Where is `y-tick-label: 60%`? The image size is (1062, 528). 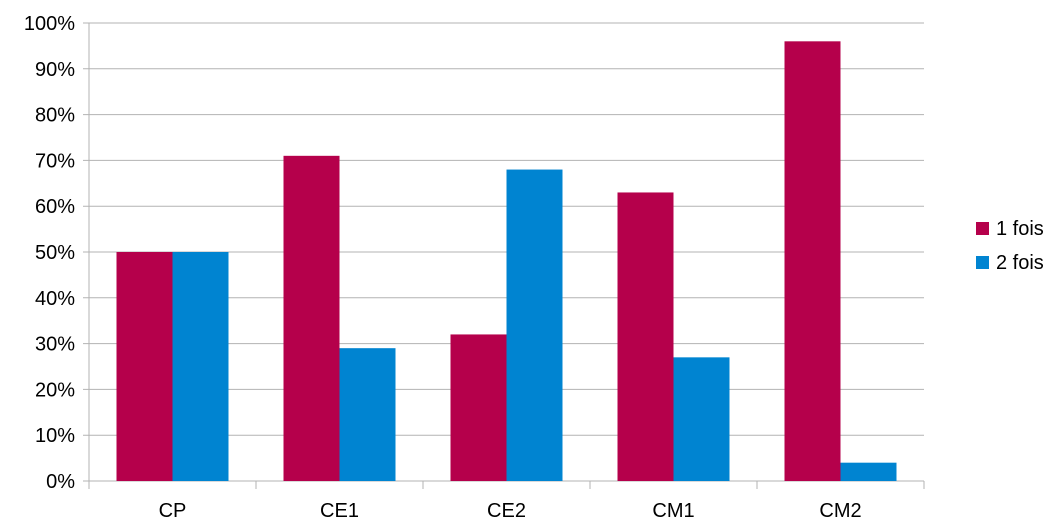
y-tick-label: 60% is located at coordinates (55, 207).